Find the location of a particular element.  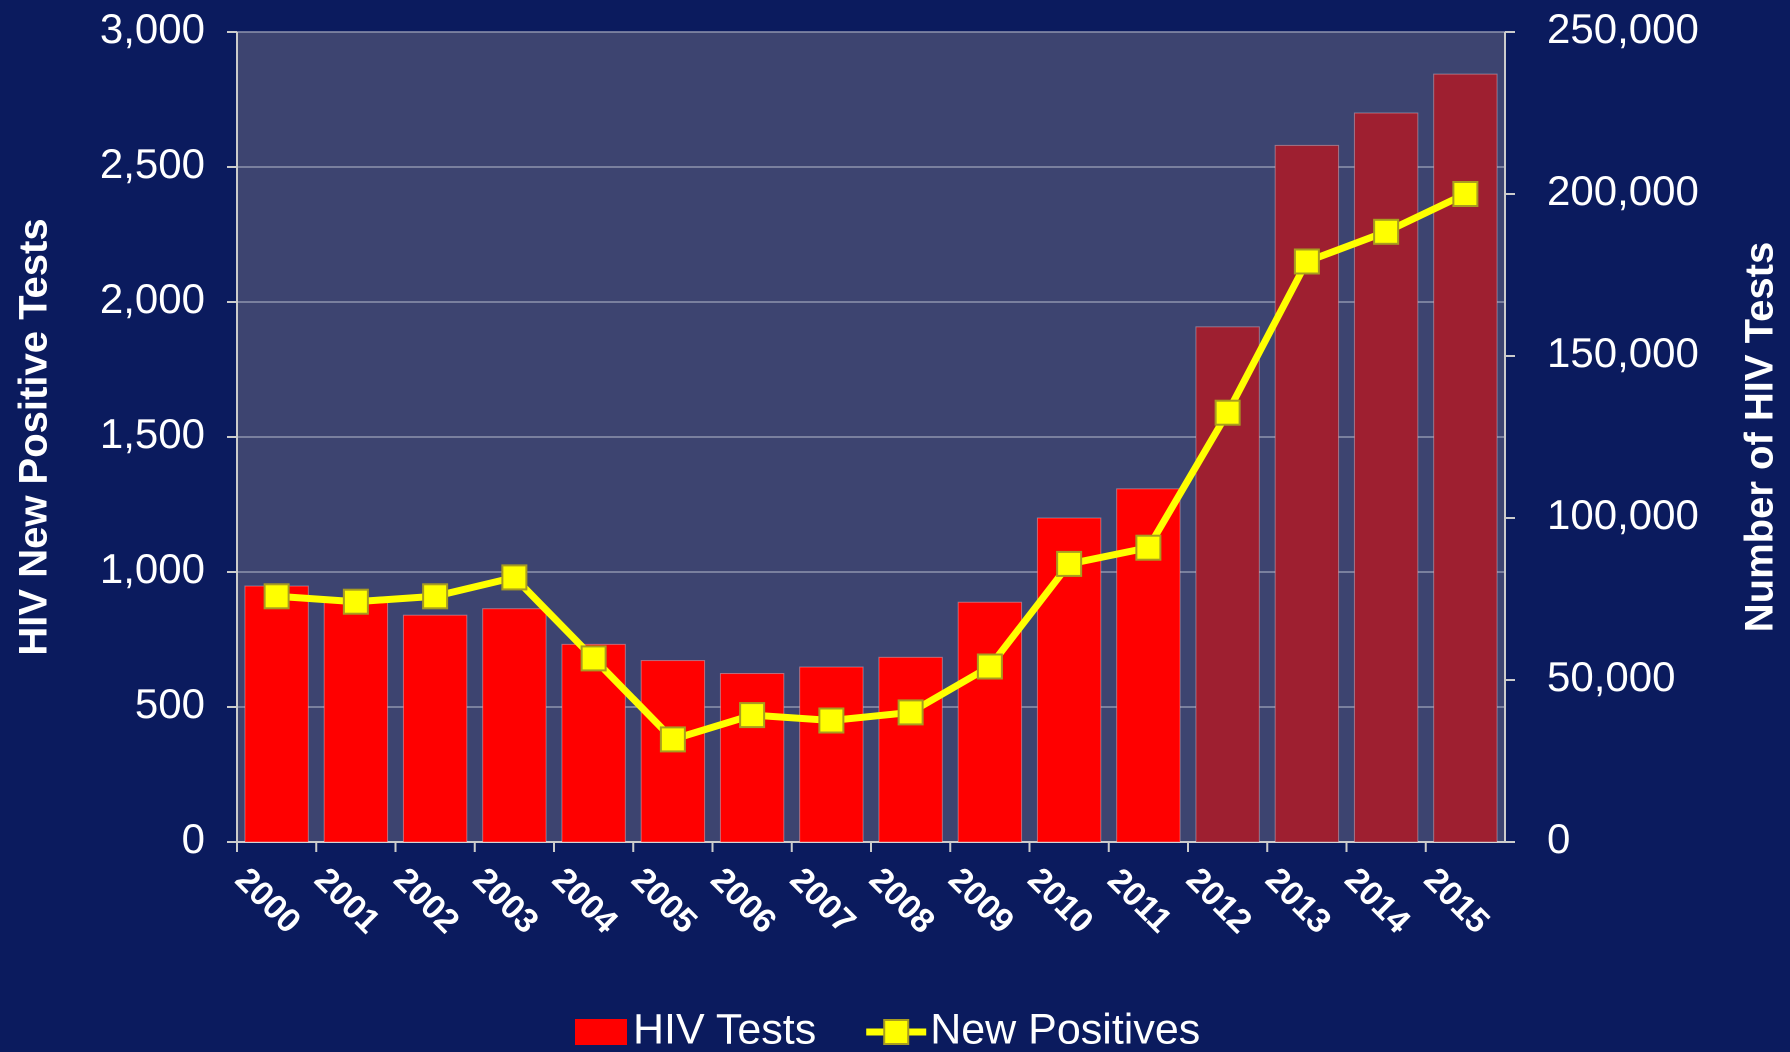

y-tick-label: 500 is located at coordinates (170, 703).